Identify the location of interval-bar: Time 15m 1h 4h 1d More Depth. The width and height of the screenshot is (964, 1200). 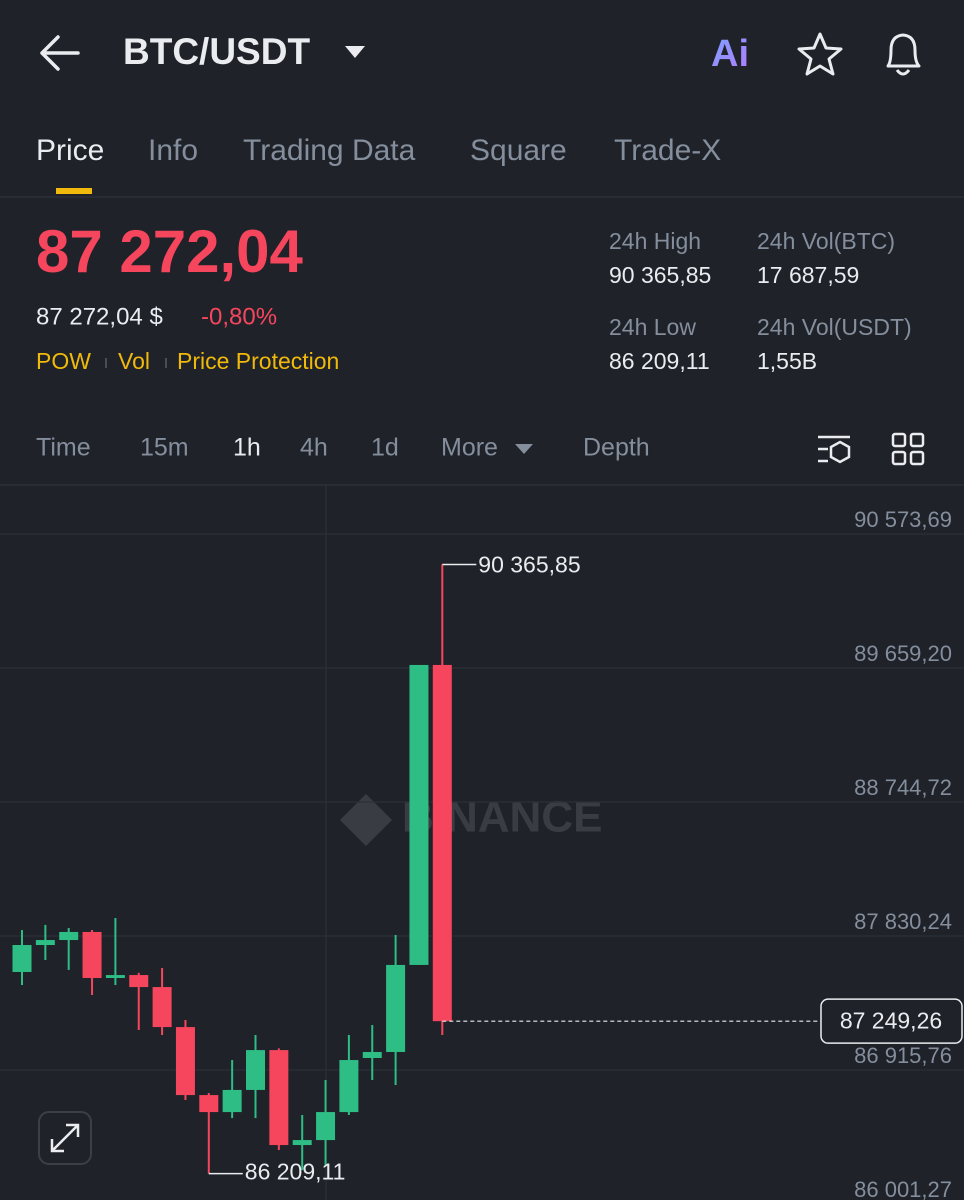
(343, 448).